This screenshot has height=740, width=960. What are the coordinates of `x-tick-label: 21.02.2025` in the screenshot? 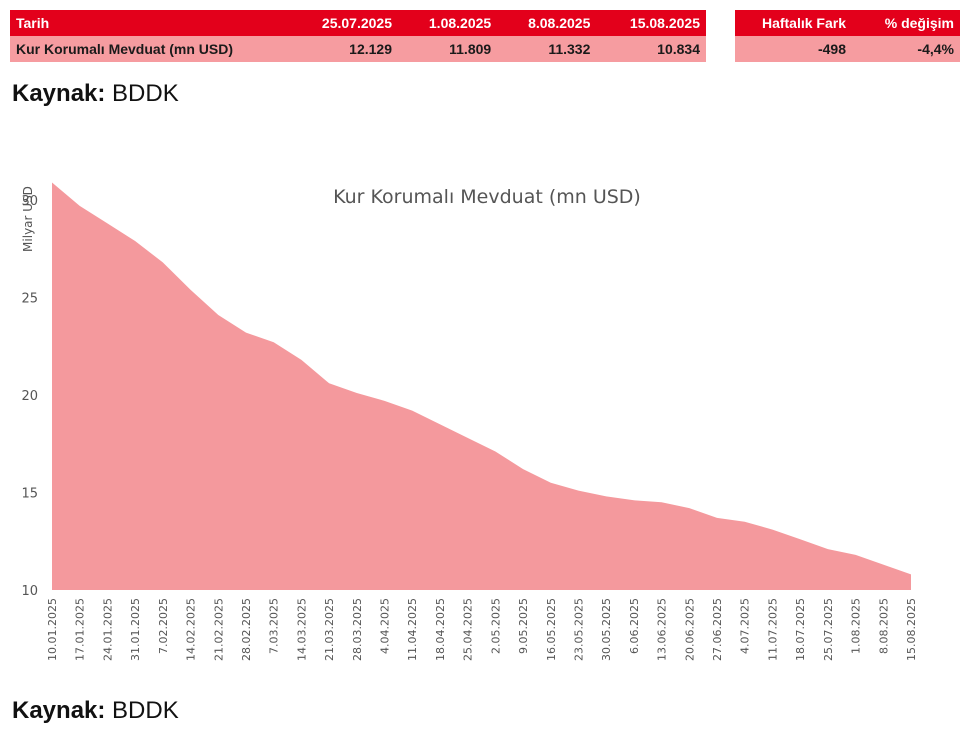 It's located at (218, 629).